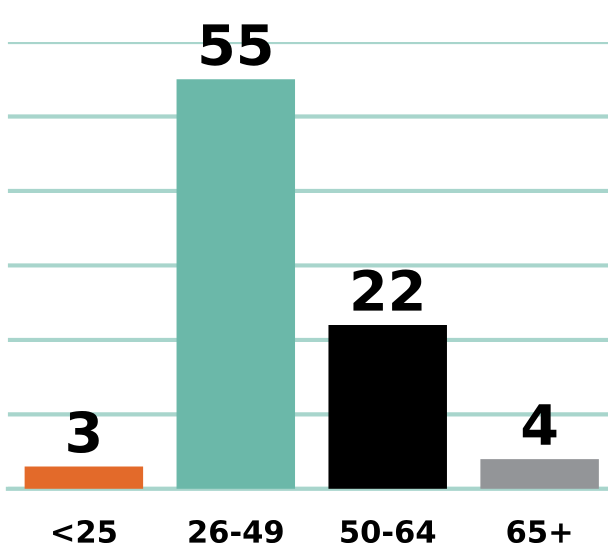 The height and width of the screenshot is (553, 608). What do you see at coordinates (388, 532) in the screenshot?
I see `x-tick-label: 50-64` at bounding box center [388, 532].